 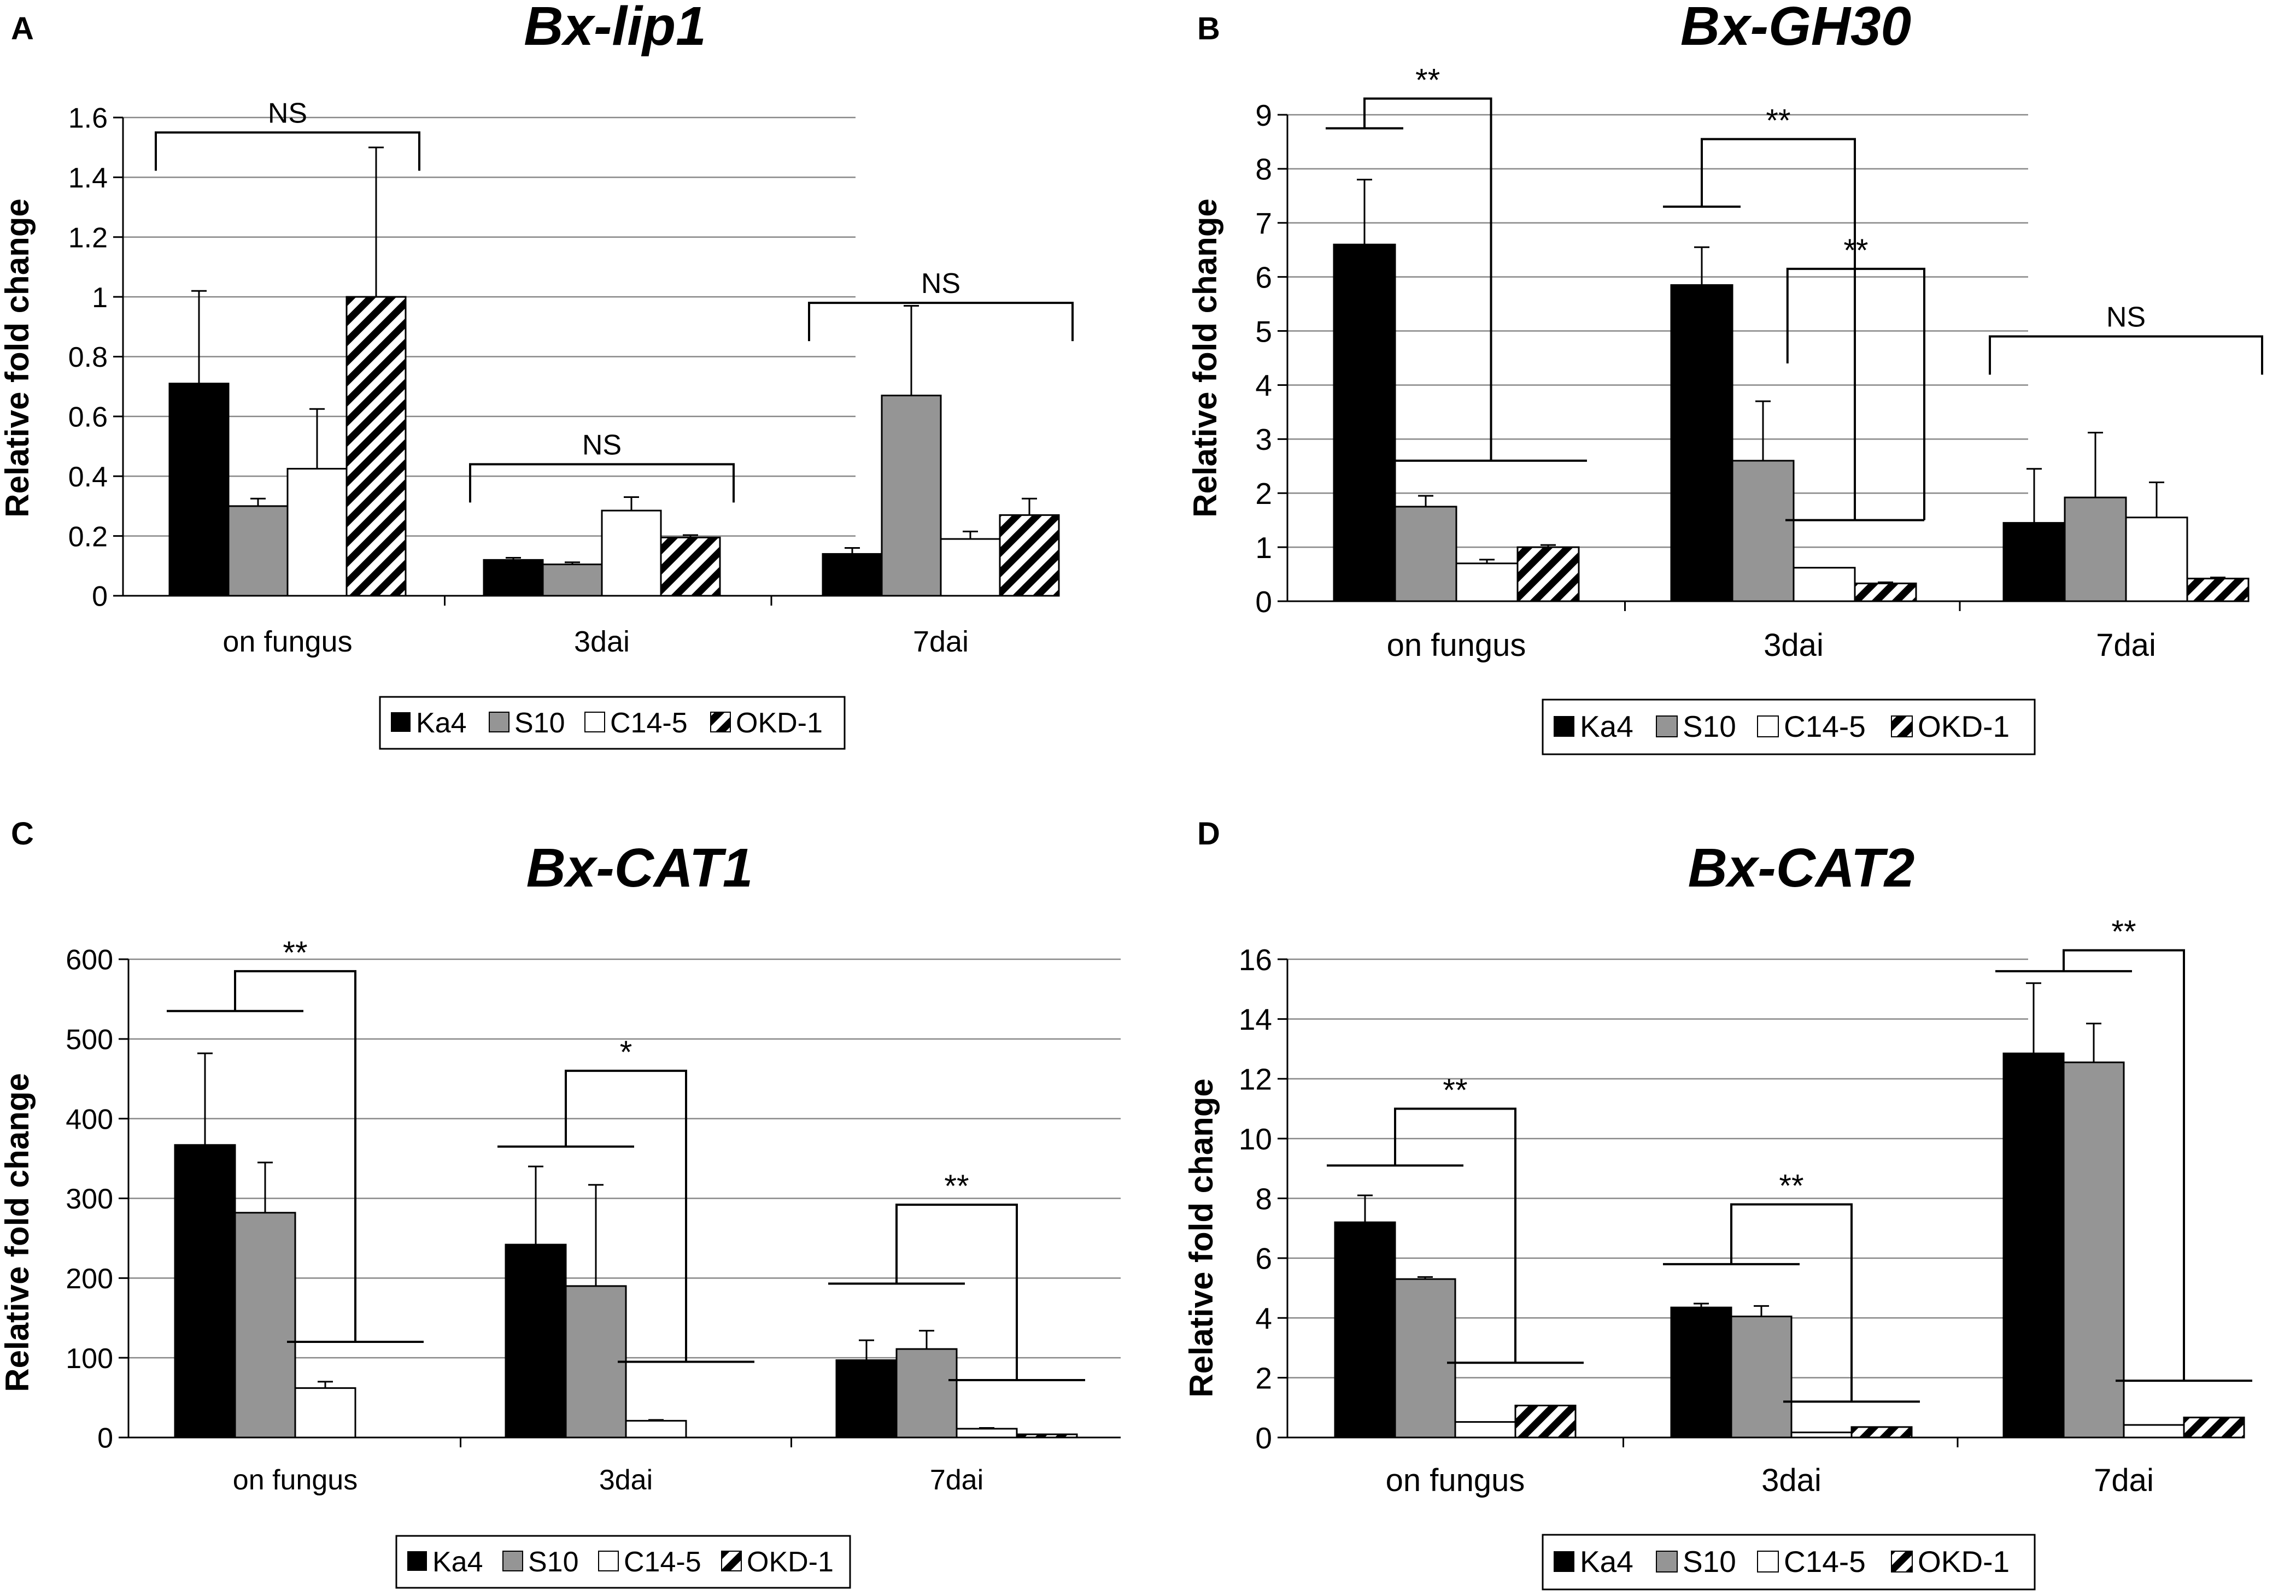 I want to click on legend-label-c14-a: C14-5, so click(x=649, y=723).